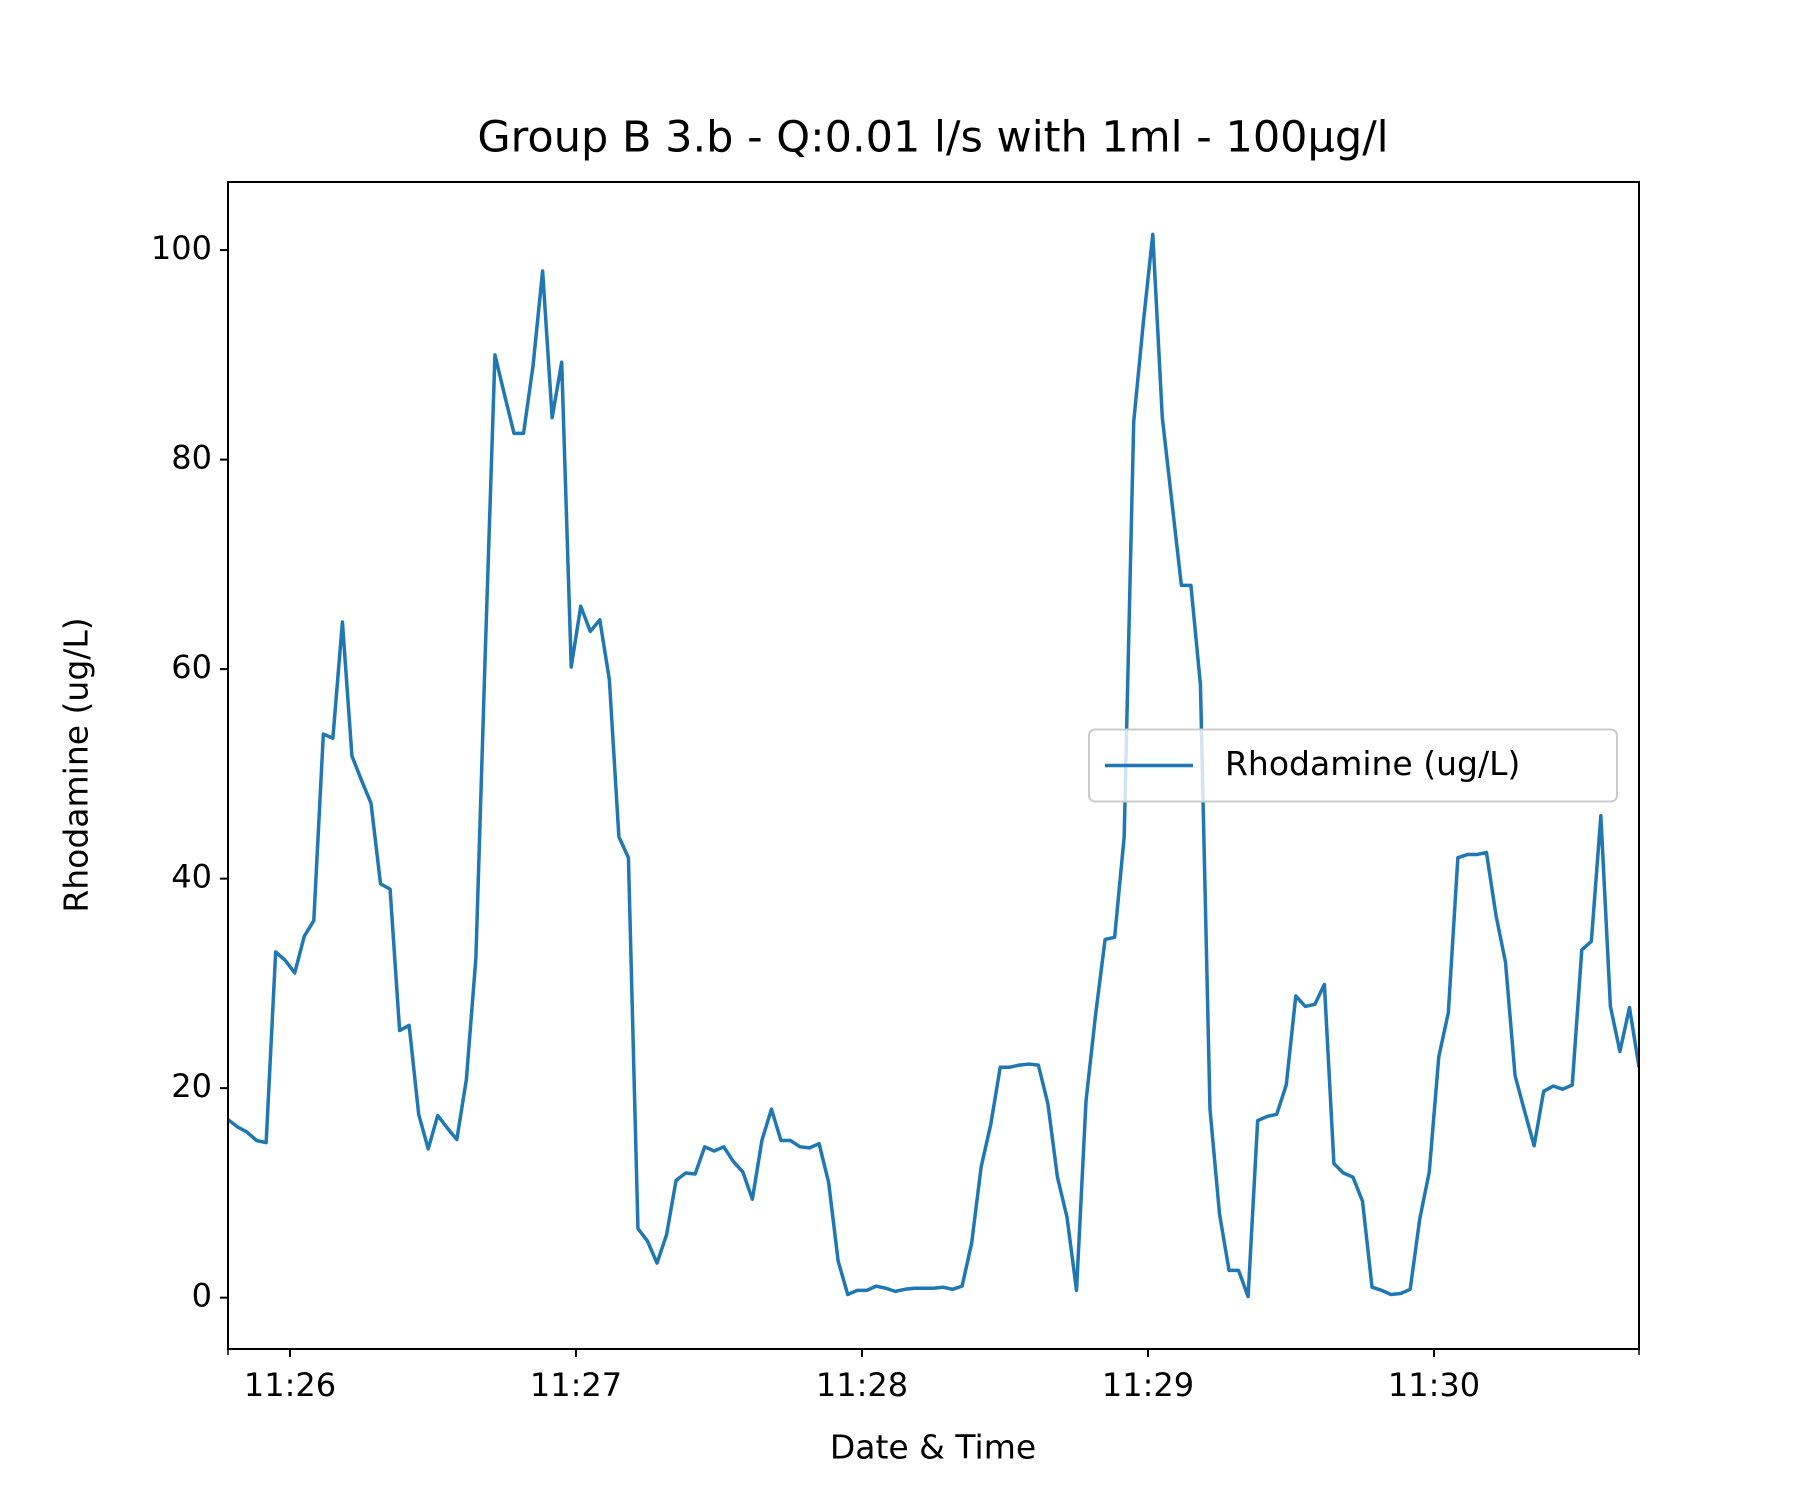  I want to click on x-tick-label: 11:29, so click(1148, 1385).